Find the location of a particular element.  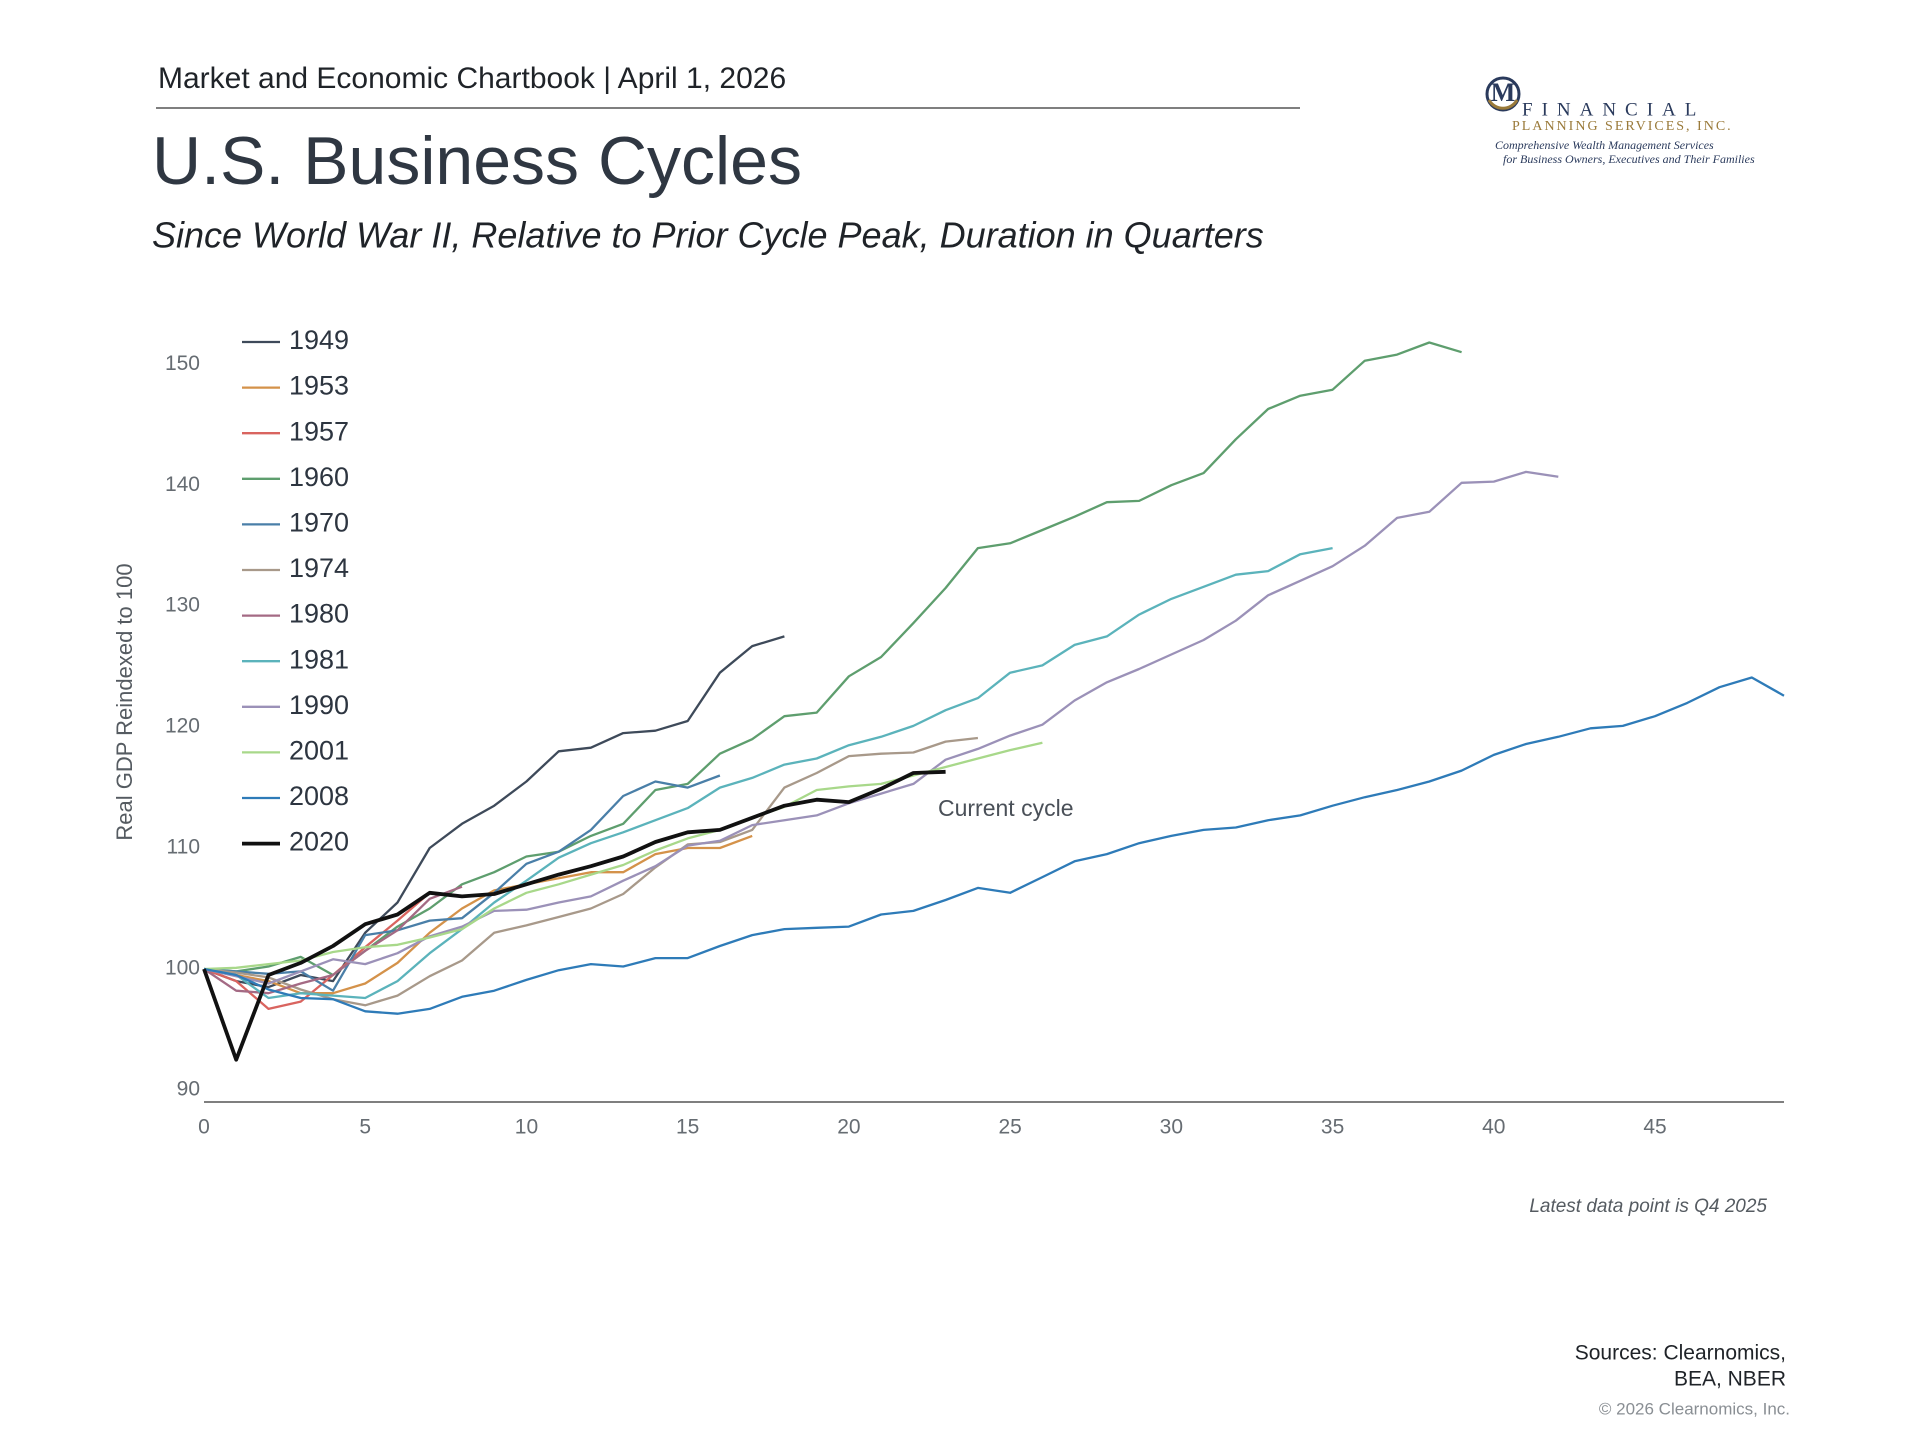

logo-arc is located at coordinates (1503, 104).